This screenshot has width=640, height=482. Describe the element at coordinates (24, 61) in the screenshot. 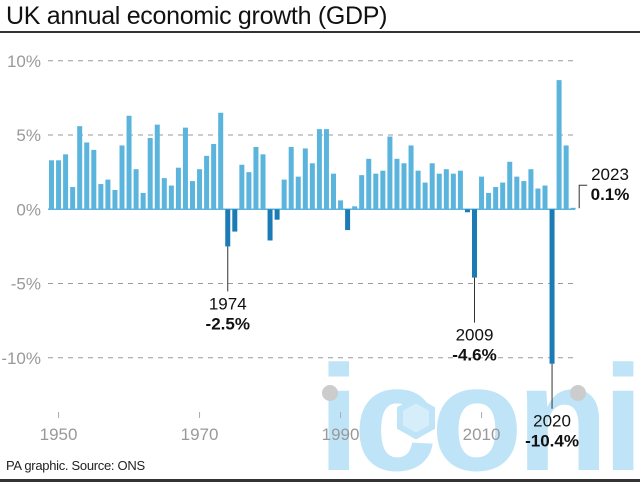

I see `y-tick-label: 10%` at that location.